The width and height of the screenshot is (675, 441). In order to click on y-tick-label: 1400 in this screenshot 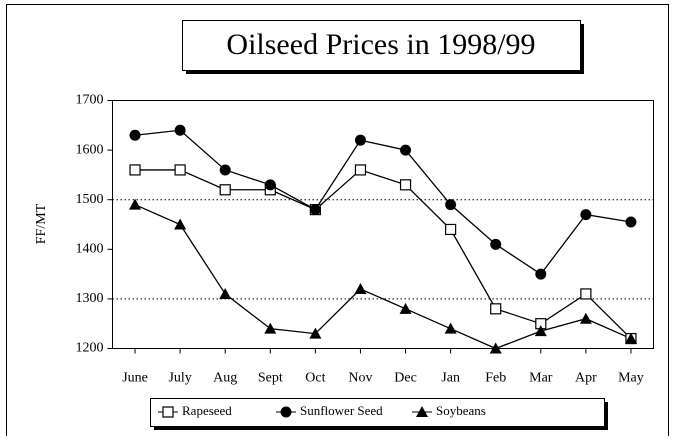, I will do `click(90, 249)`.